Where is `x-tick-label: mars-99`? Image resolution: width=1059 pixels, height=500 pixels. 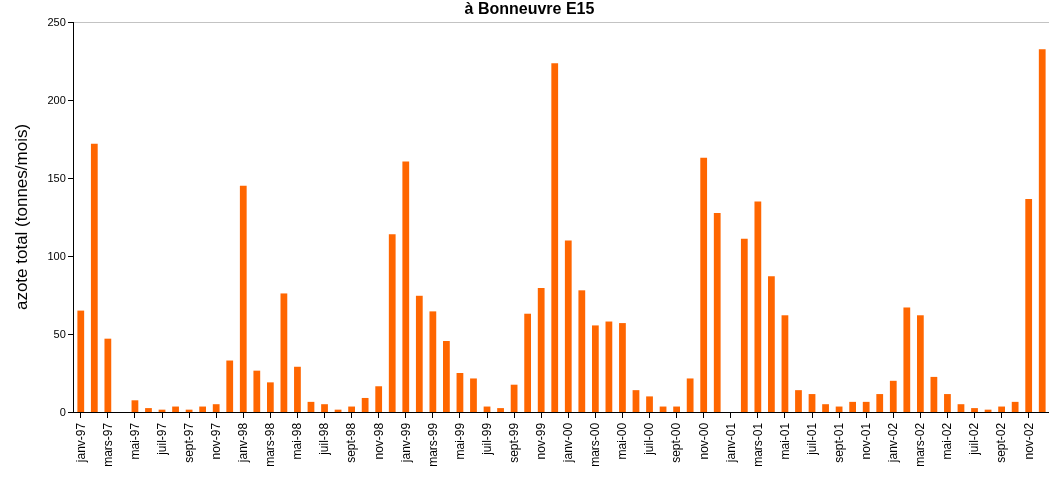
x-tick-label: mars-99 is located at coordinates (432, 444).